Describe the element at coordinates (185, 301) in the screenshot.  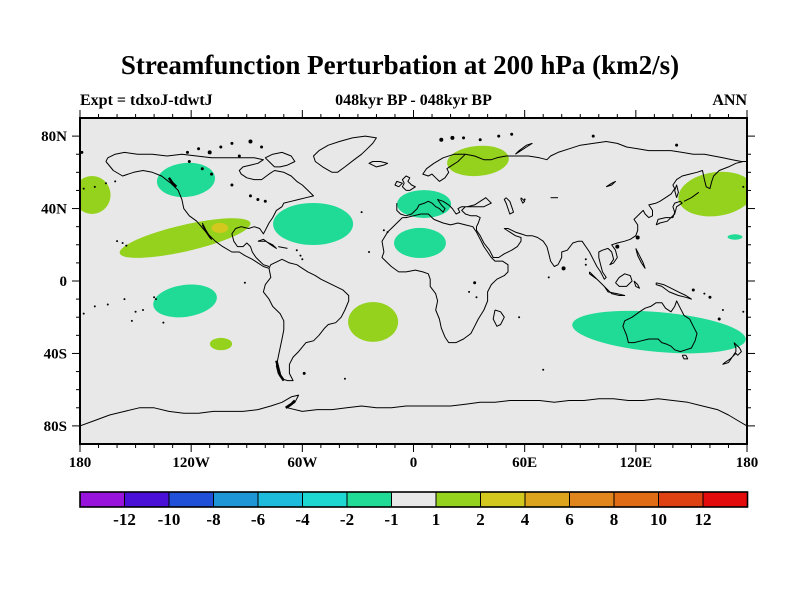
I see `anomaly-region-south-pacific` at that location.